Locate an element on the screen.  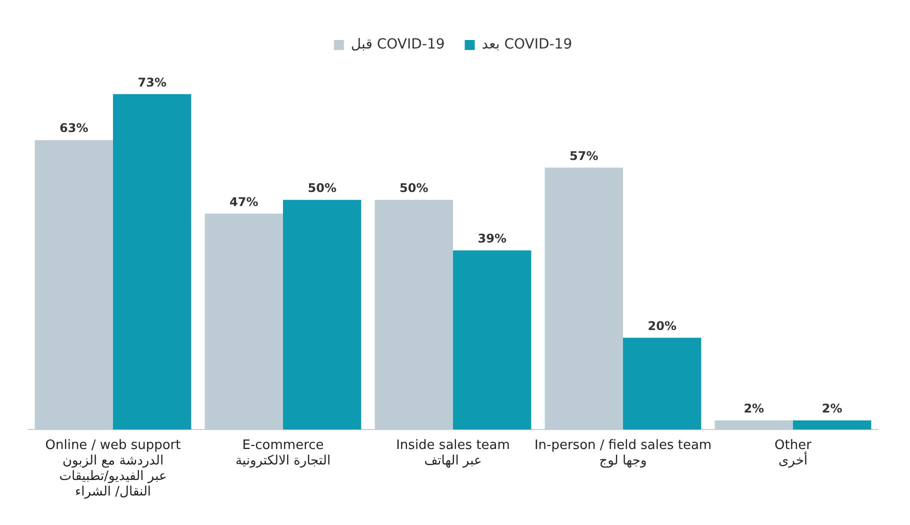
legend-label: بعد COVID-19 is located at coordinates (527, 44).